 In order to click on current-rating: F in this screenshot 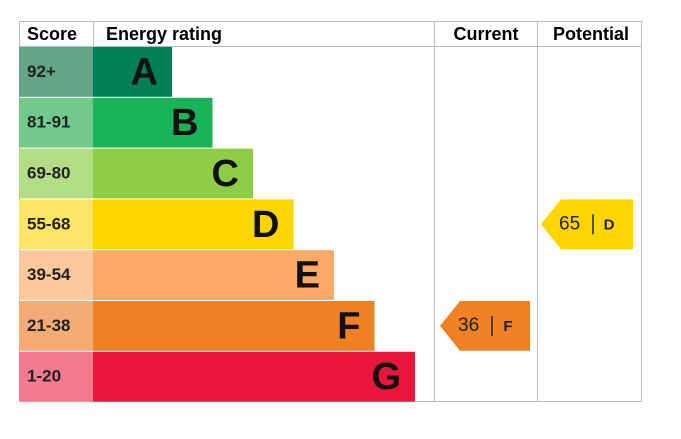, I will do `click(507, 326)`.